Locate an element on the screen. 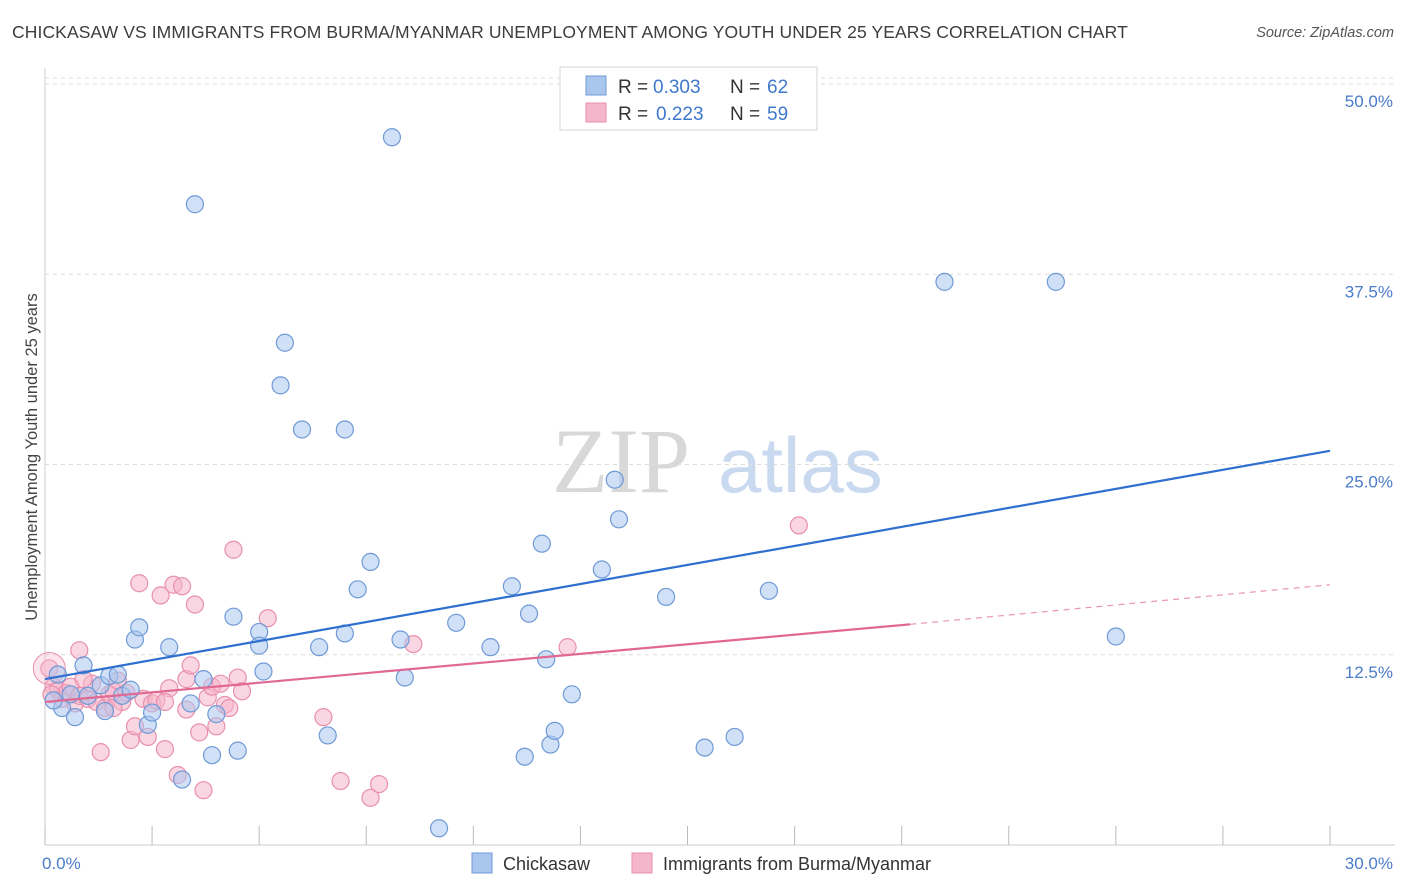  y-tick-label: 50.0% is located at coordinates (1369, 101).